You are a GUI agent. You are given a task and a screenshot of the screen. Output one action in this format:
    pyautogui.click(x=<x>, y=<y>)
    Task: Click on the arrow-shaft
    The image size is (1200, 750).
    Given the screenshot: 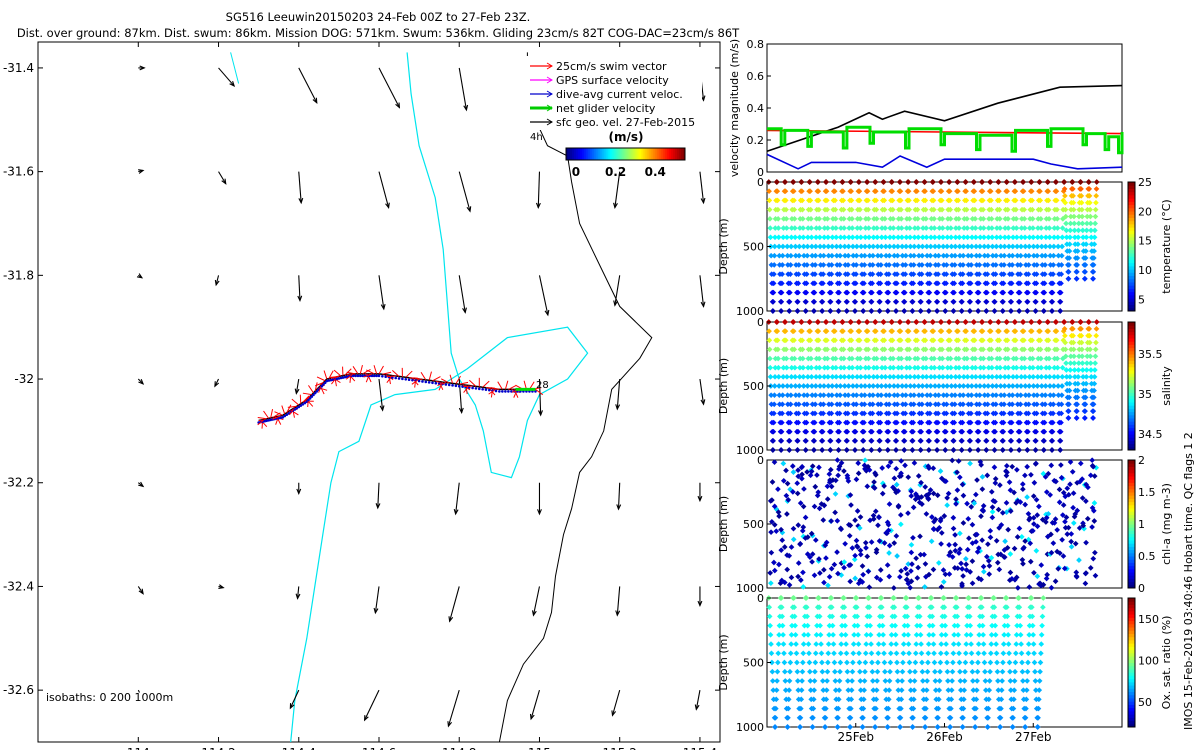 What is the action you would take?
    pyautogui.click(x=217, y=280)
    